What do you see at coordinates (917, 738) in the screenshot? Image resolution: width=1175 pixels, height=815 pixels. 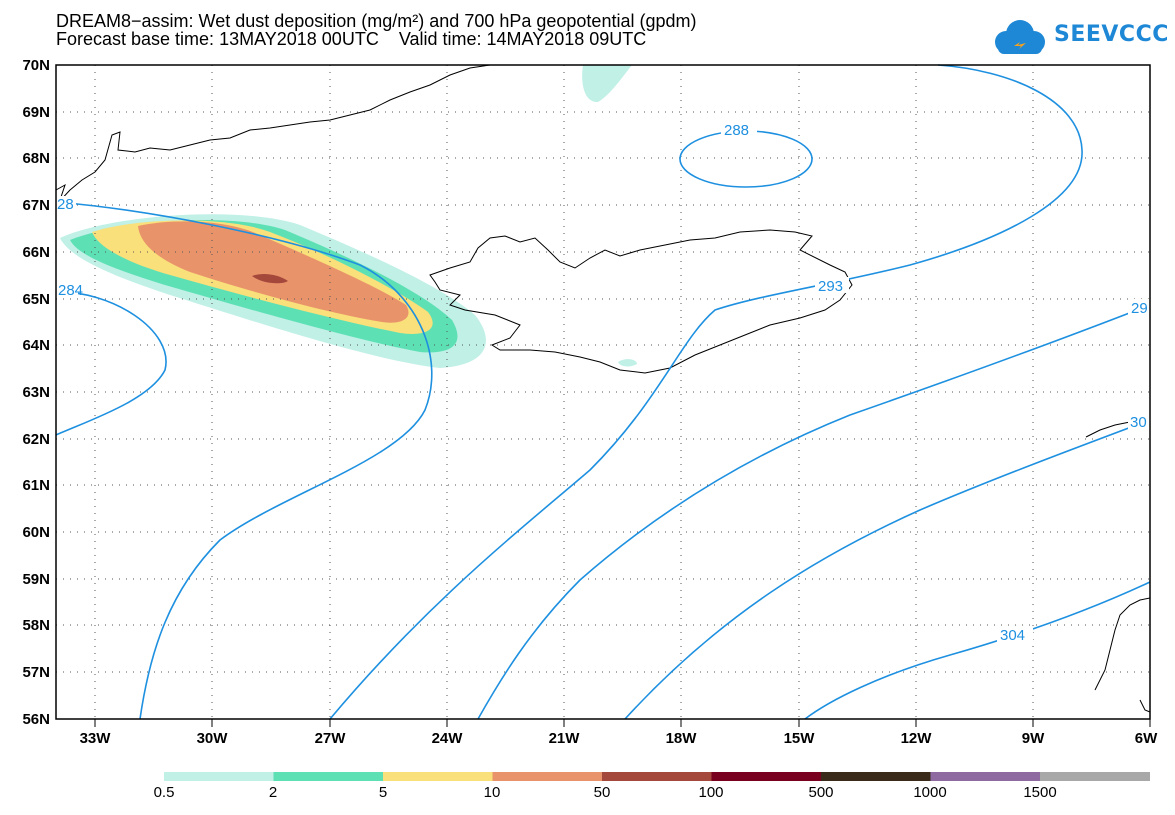 I see `lon-label: 12W` at bounding box center [917, 738].